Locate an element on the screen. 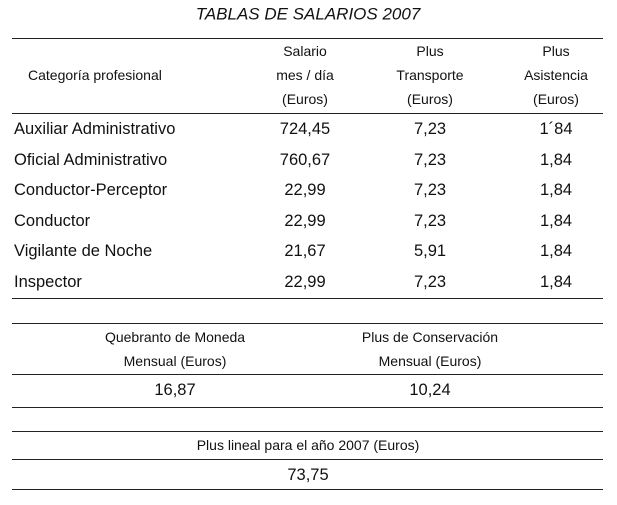 This screenshot has height=505, width=617. title: TABLAS DE SALARIOS 2007 is located at coordinates (308, 14).